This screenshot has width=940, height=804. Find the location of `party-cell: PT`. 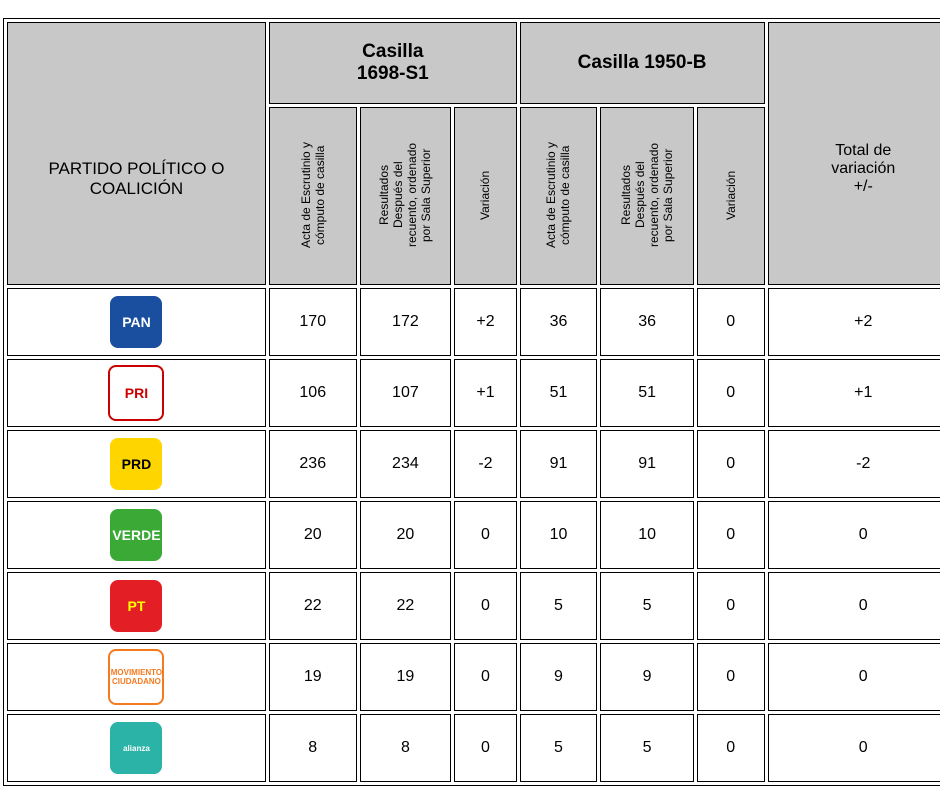

party-cell: PT is located at coordinates (136, 606).